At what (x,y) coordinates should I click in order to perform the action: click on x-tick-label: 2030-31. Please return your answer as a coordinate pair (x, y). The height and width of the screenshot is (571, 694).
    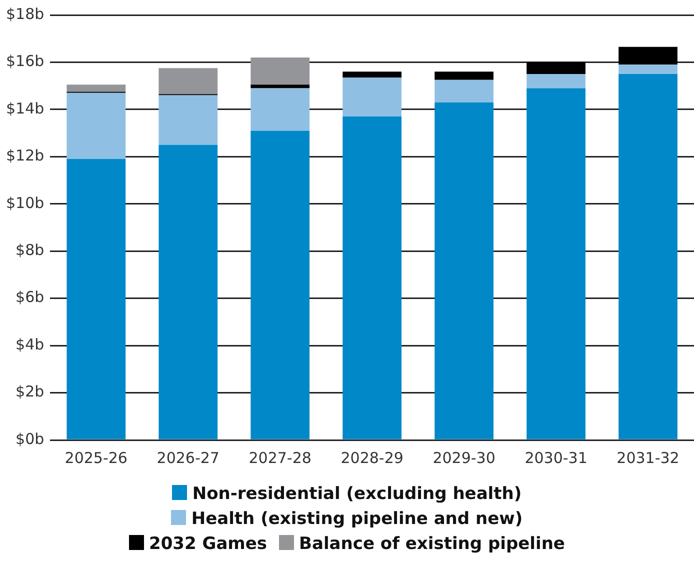
    Looking at the image, I should click on (556, 457).